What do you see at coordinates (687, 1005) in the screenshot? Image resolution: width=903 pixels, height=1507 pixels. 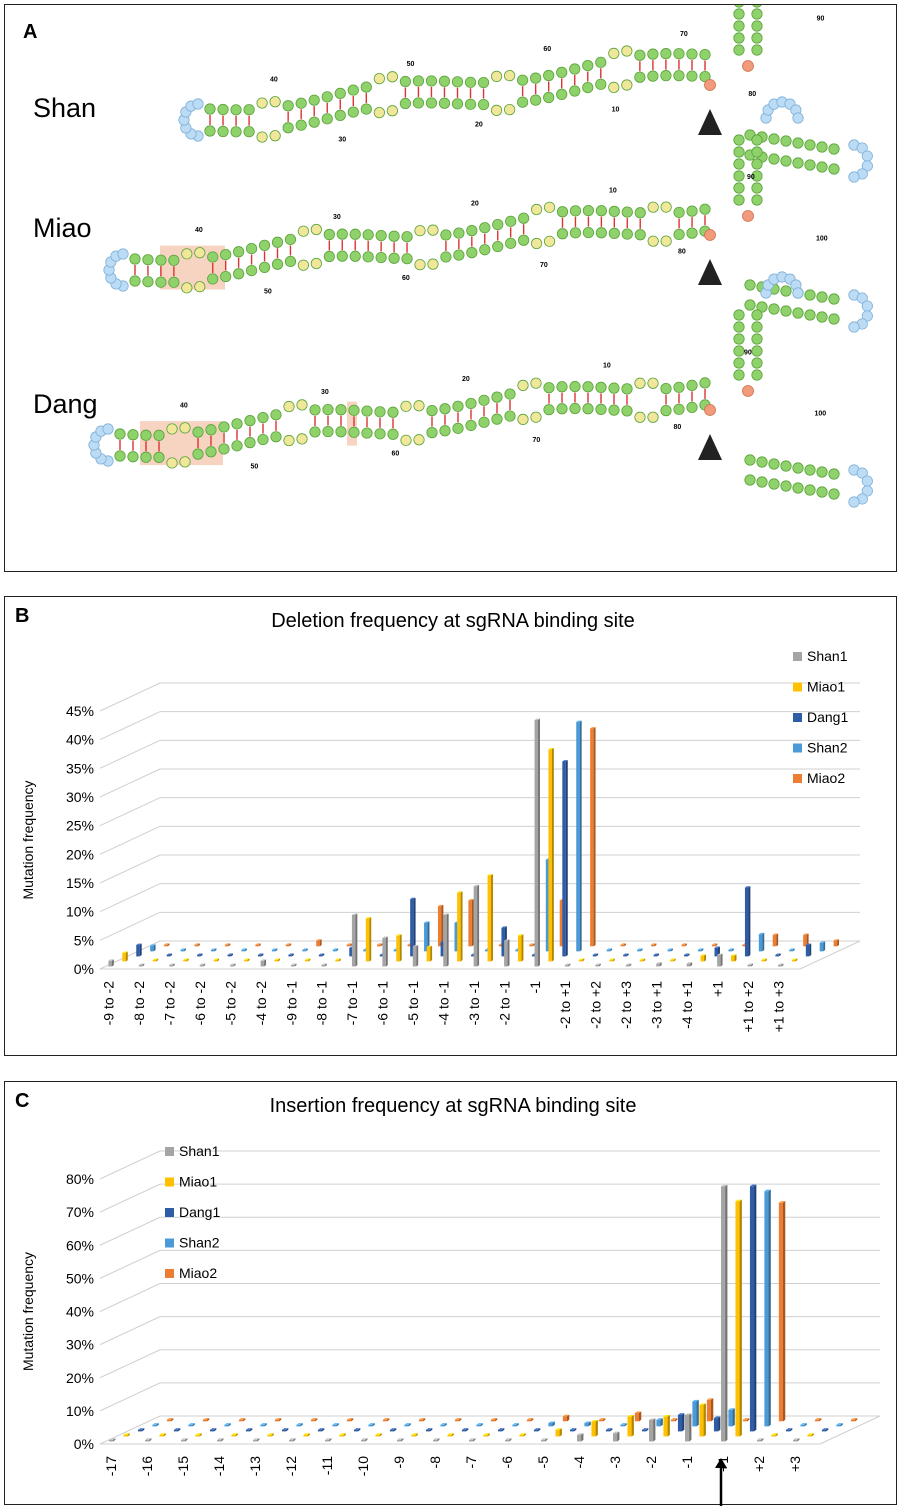 I see `x-tick-label: -4 to +1` at bounding box center [687, 1005].